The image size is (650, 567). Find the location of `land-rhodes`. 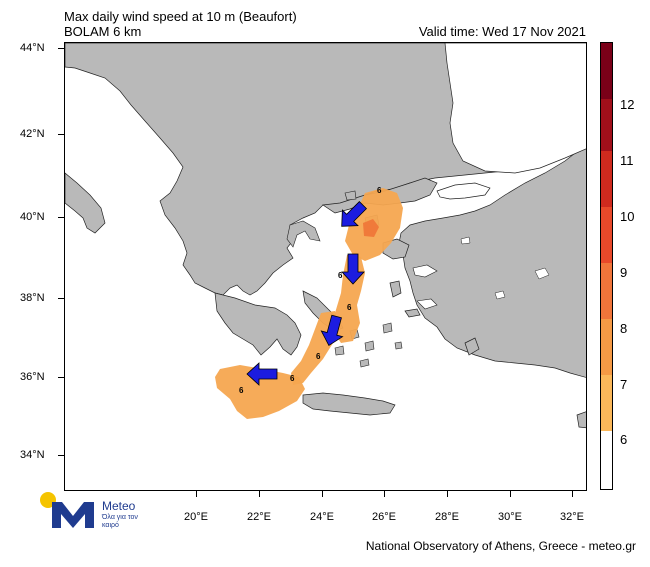

land-rhodes is located at coordinates (472, 346).